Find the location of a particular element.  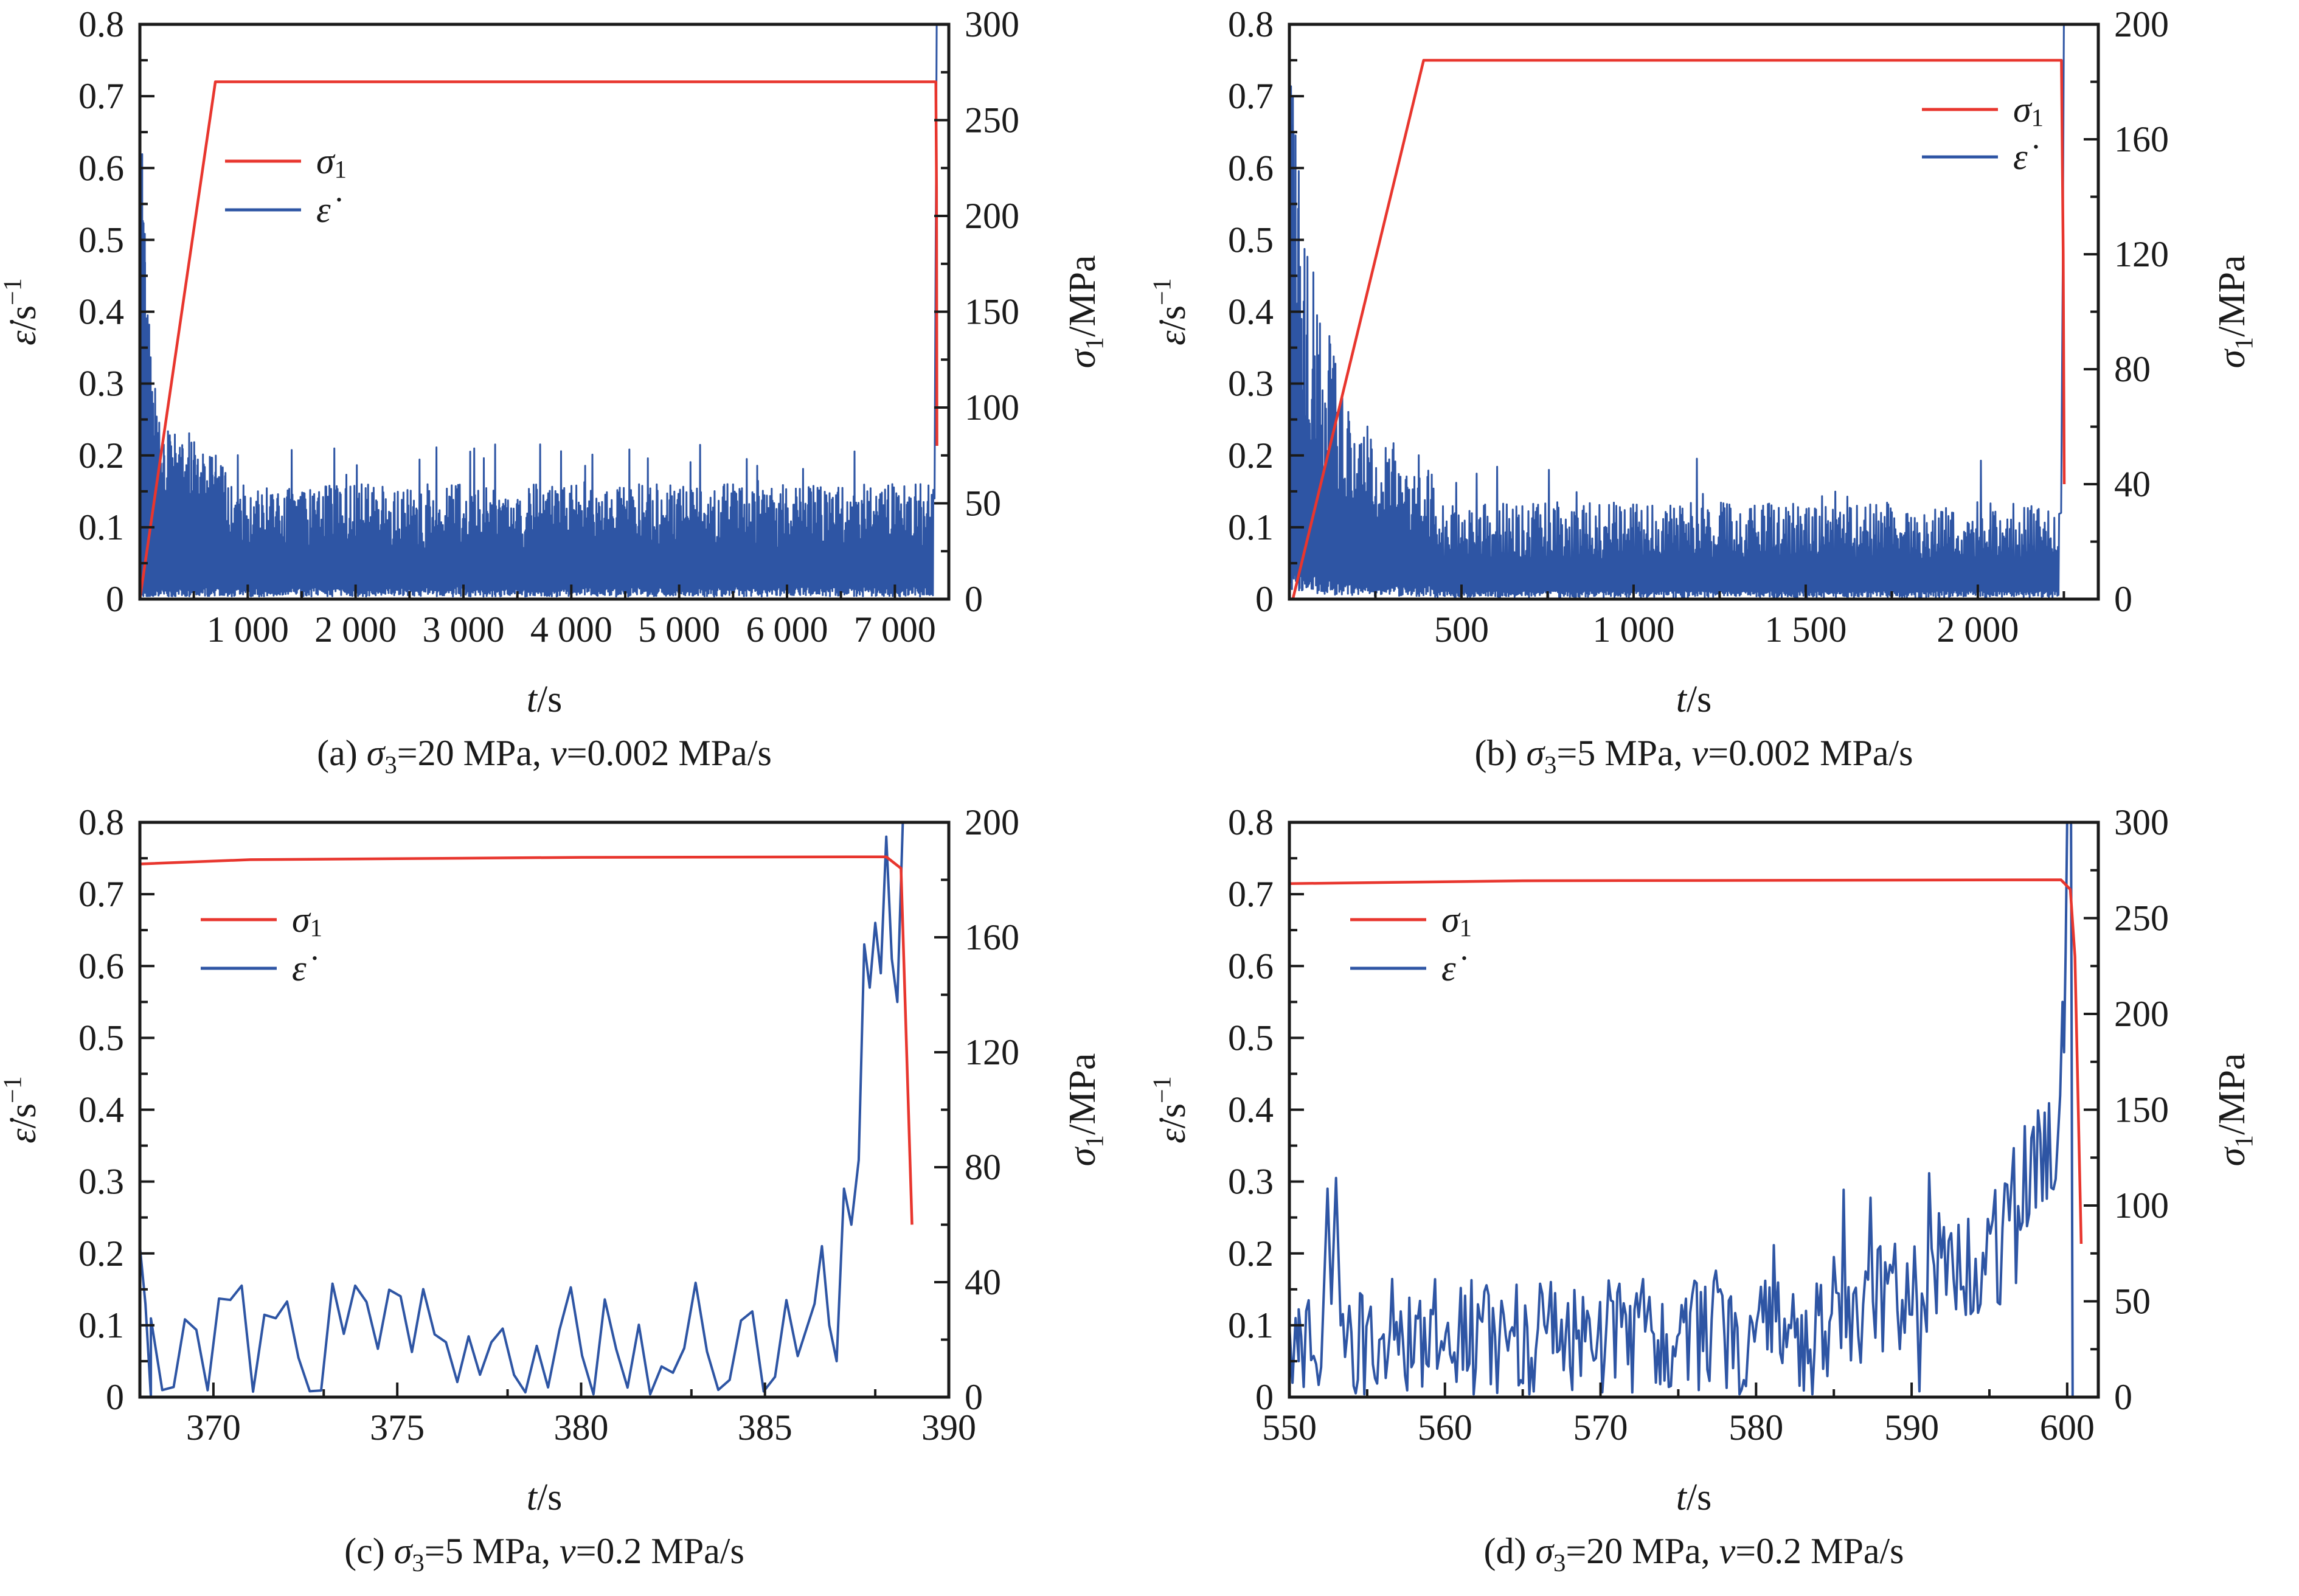

x-tick-label: 560 is located at coordinates (1445, 1427).